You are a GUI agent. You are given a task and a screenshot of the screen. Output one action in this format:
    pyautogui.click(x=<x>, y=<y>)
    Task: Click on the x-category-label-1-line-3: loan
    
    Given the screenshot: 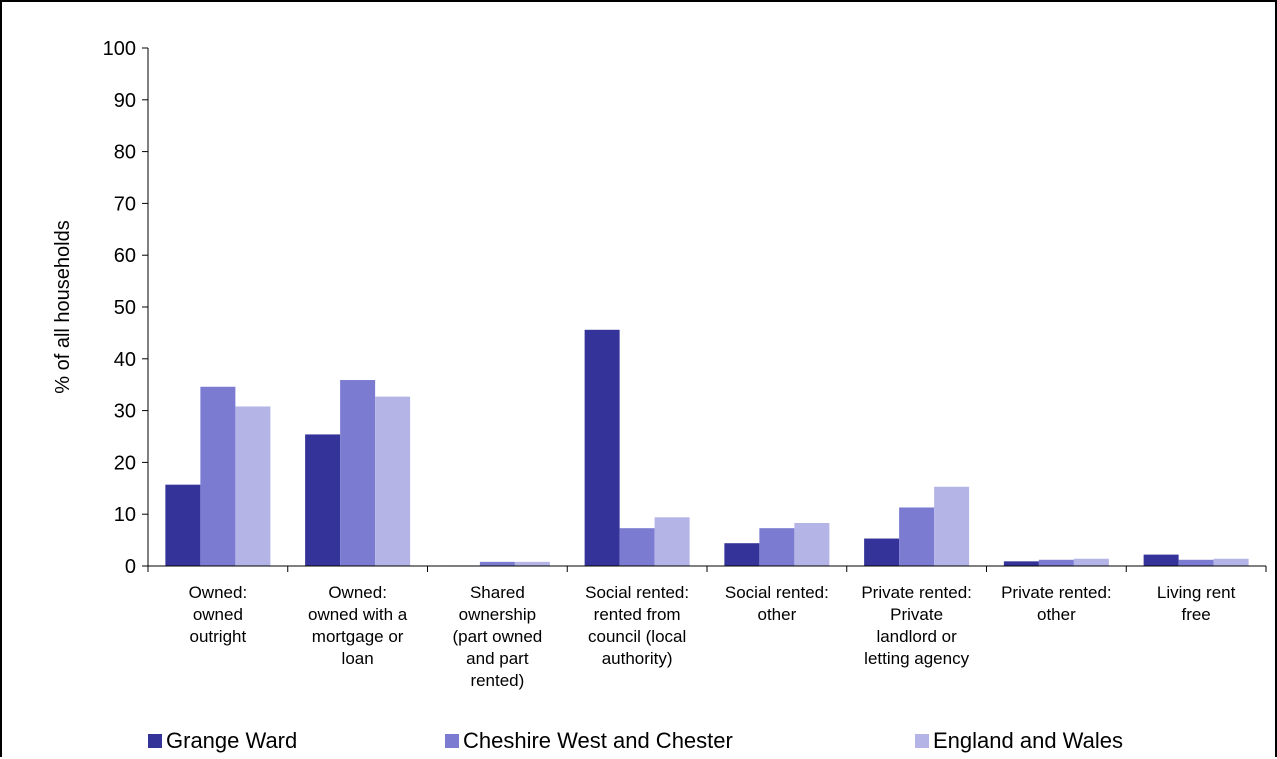 What is the action you would take?
    pyautogui.click(x=358, y=658)
    